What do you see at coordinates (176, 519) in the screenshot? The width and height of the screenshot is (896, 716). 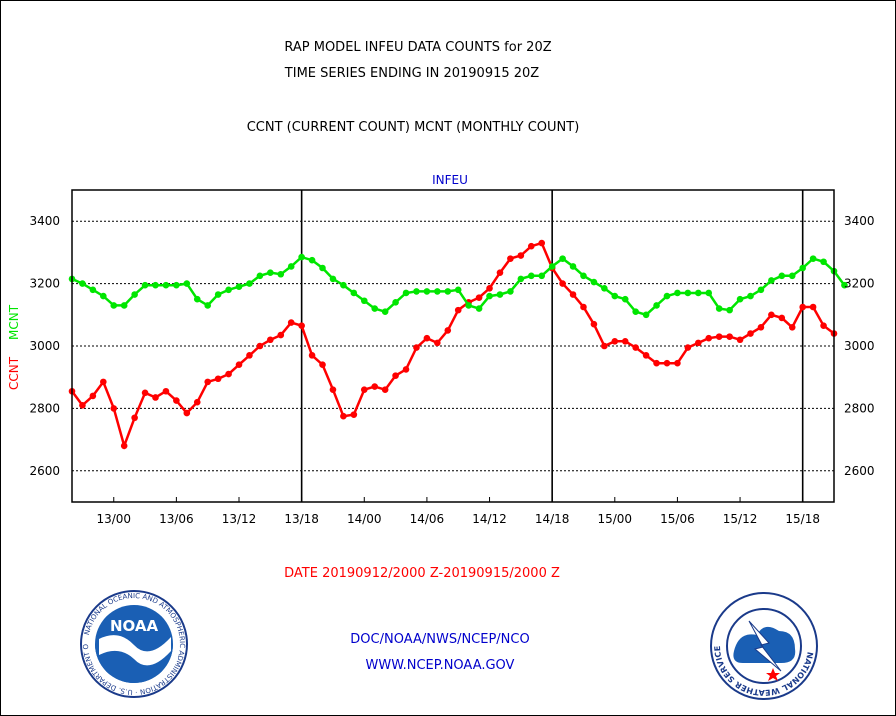 I see `xtick-label: 13/06` at bounding box center [176, 519].